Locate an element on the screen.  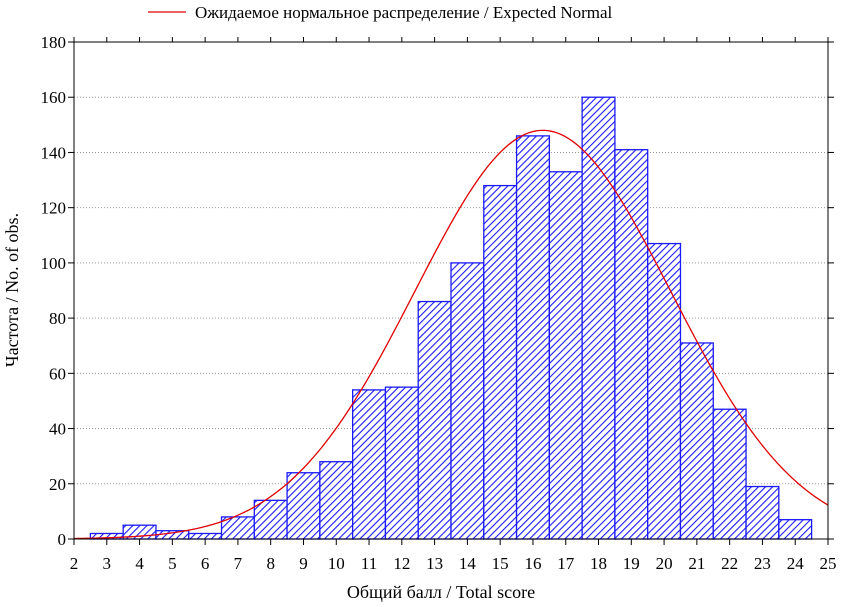
y-tick-label: 140 is located at coordinates (54, 152).